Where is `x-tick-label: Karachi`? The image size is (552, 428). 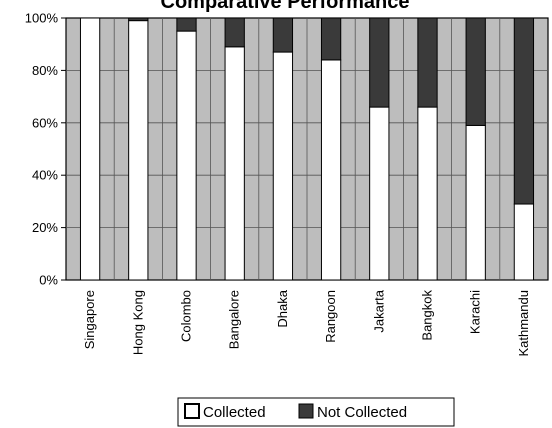 x-tick-label: Karachi is located at coordinates (475, 312).